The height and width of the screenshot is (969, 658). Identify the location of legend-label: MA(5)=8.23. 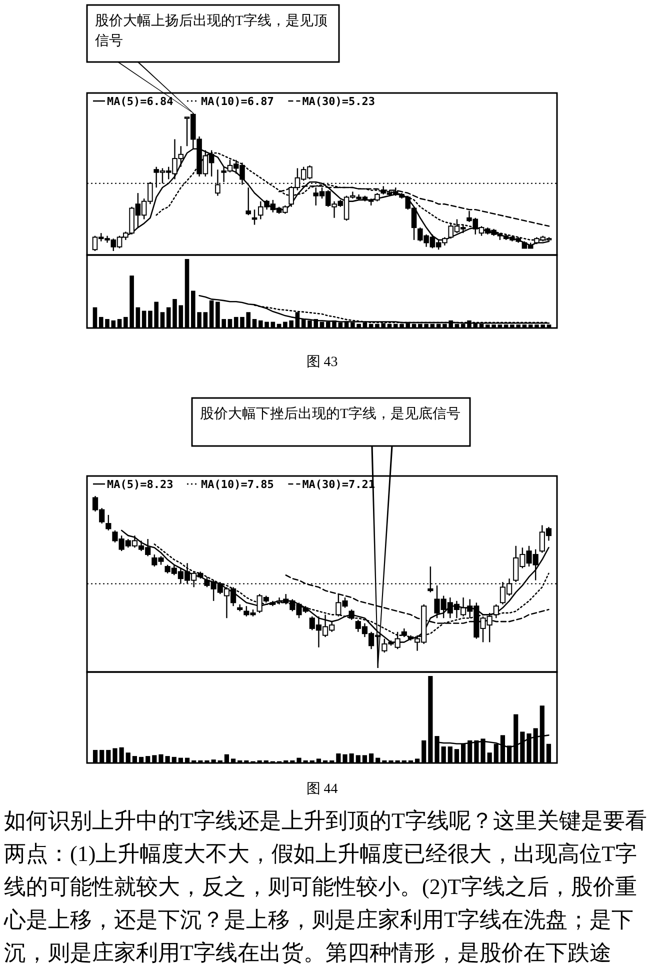
(140, 484).